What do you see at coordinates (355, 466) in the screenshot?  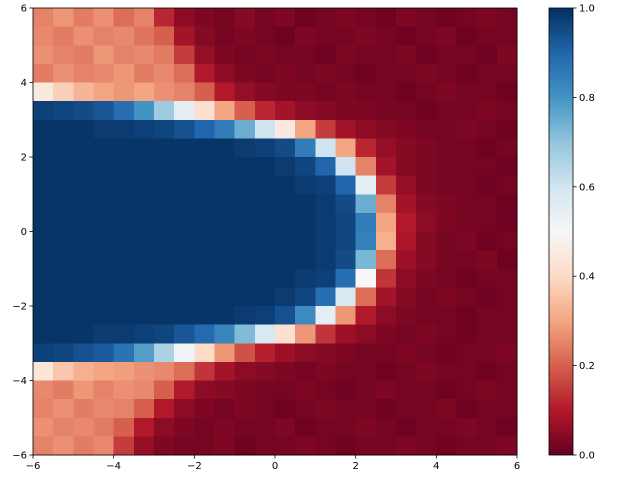 I see `x-tick-label: 2` at bounding box center [355, 466].